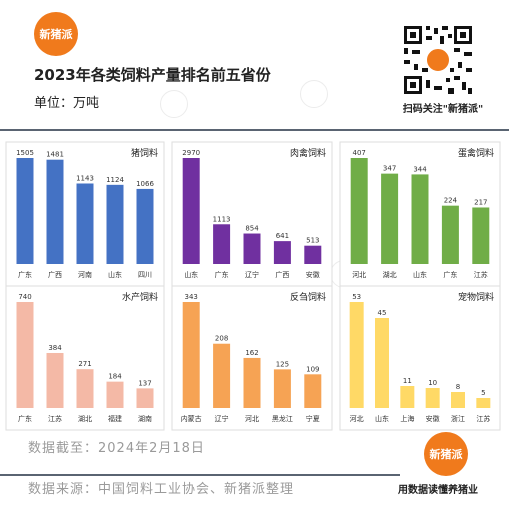 This screenshot has width=509, height=509. Describe the element at coordinates (116, 448) in the screenshot. I see `data-cutoff-date: 数据截至：2024年2月18日` at that location.